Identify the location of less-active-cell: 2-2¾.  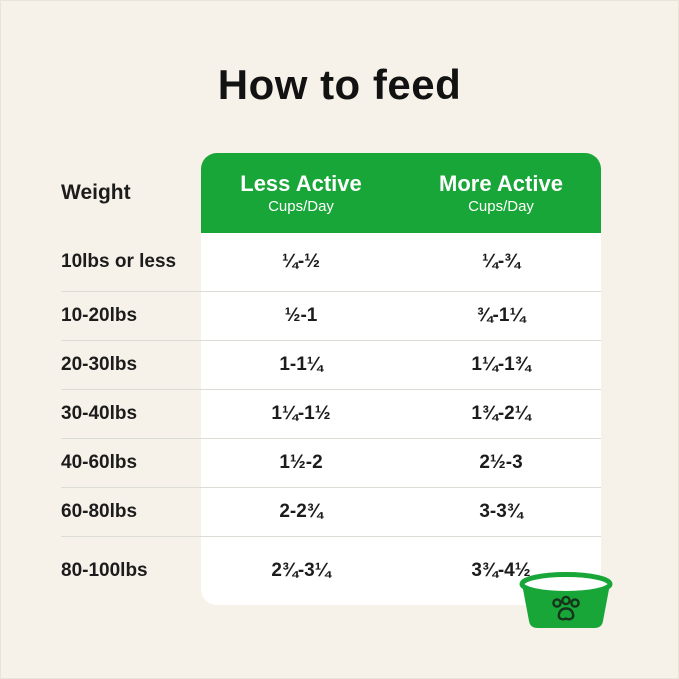
(301, 511).